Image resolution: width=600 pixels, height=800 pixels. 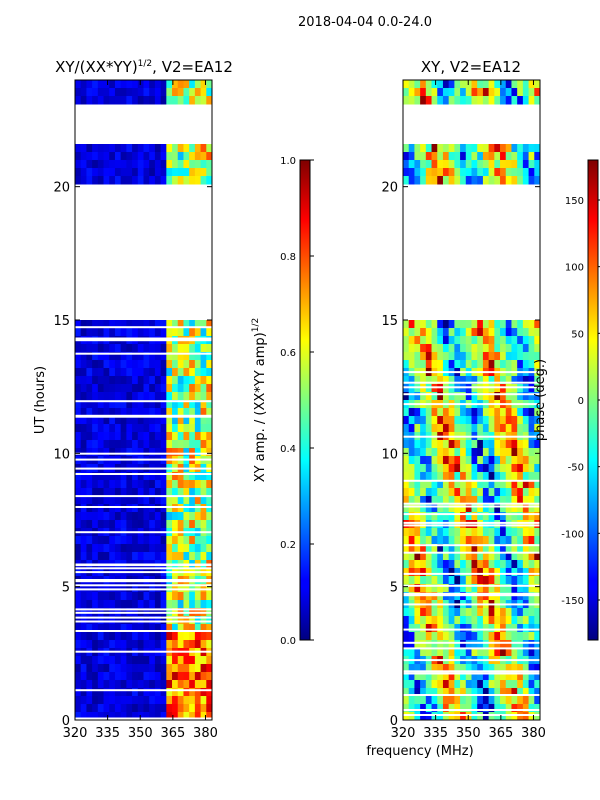 What do you see at coordinates (576, 468) in the screenshot?
I see `colorbar-tick-label: -50` at bounding box center [576, 468].